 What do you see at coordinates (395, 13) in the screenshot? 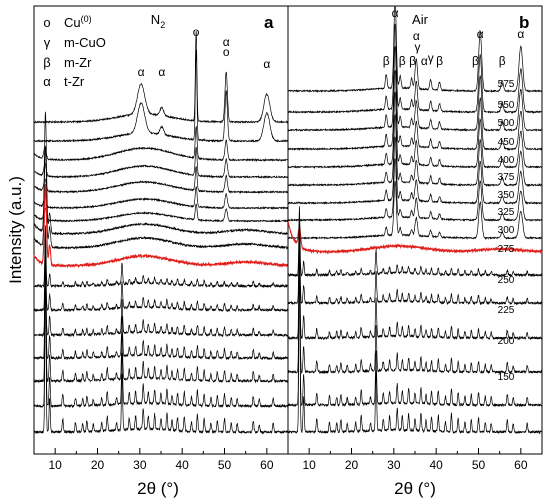
I see `b-peak-label-1: α` at bounding box center [395, 13].